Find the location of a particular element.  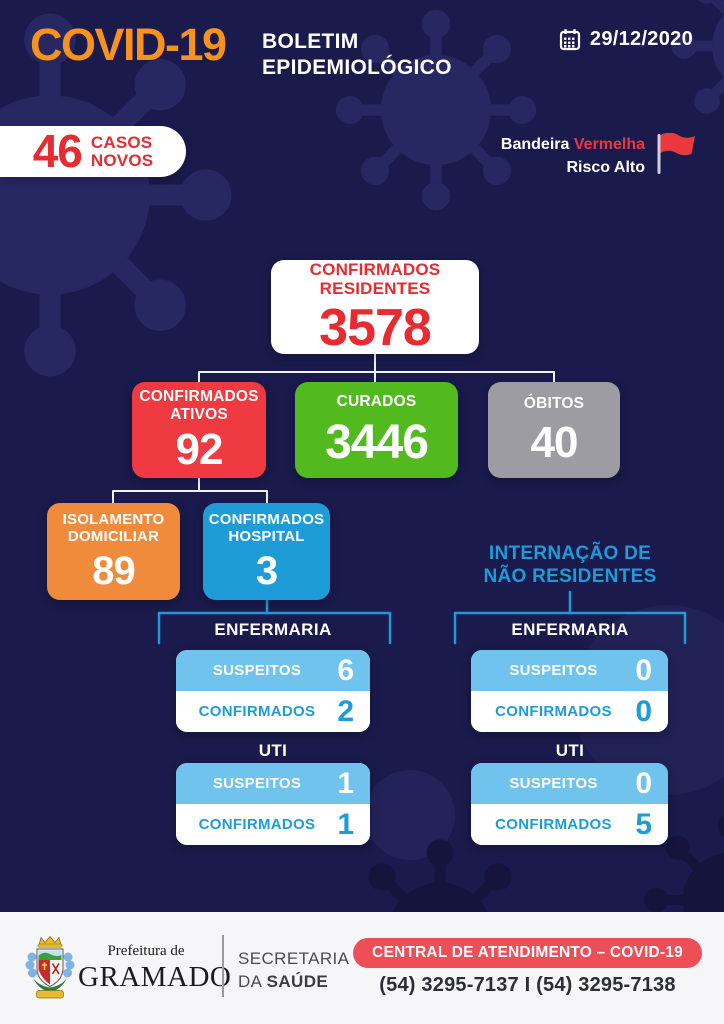

section-enfermaria-residents: ENFERMARIA is located at coordinates (273, 629).